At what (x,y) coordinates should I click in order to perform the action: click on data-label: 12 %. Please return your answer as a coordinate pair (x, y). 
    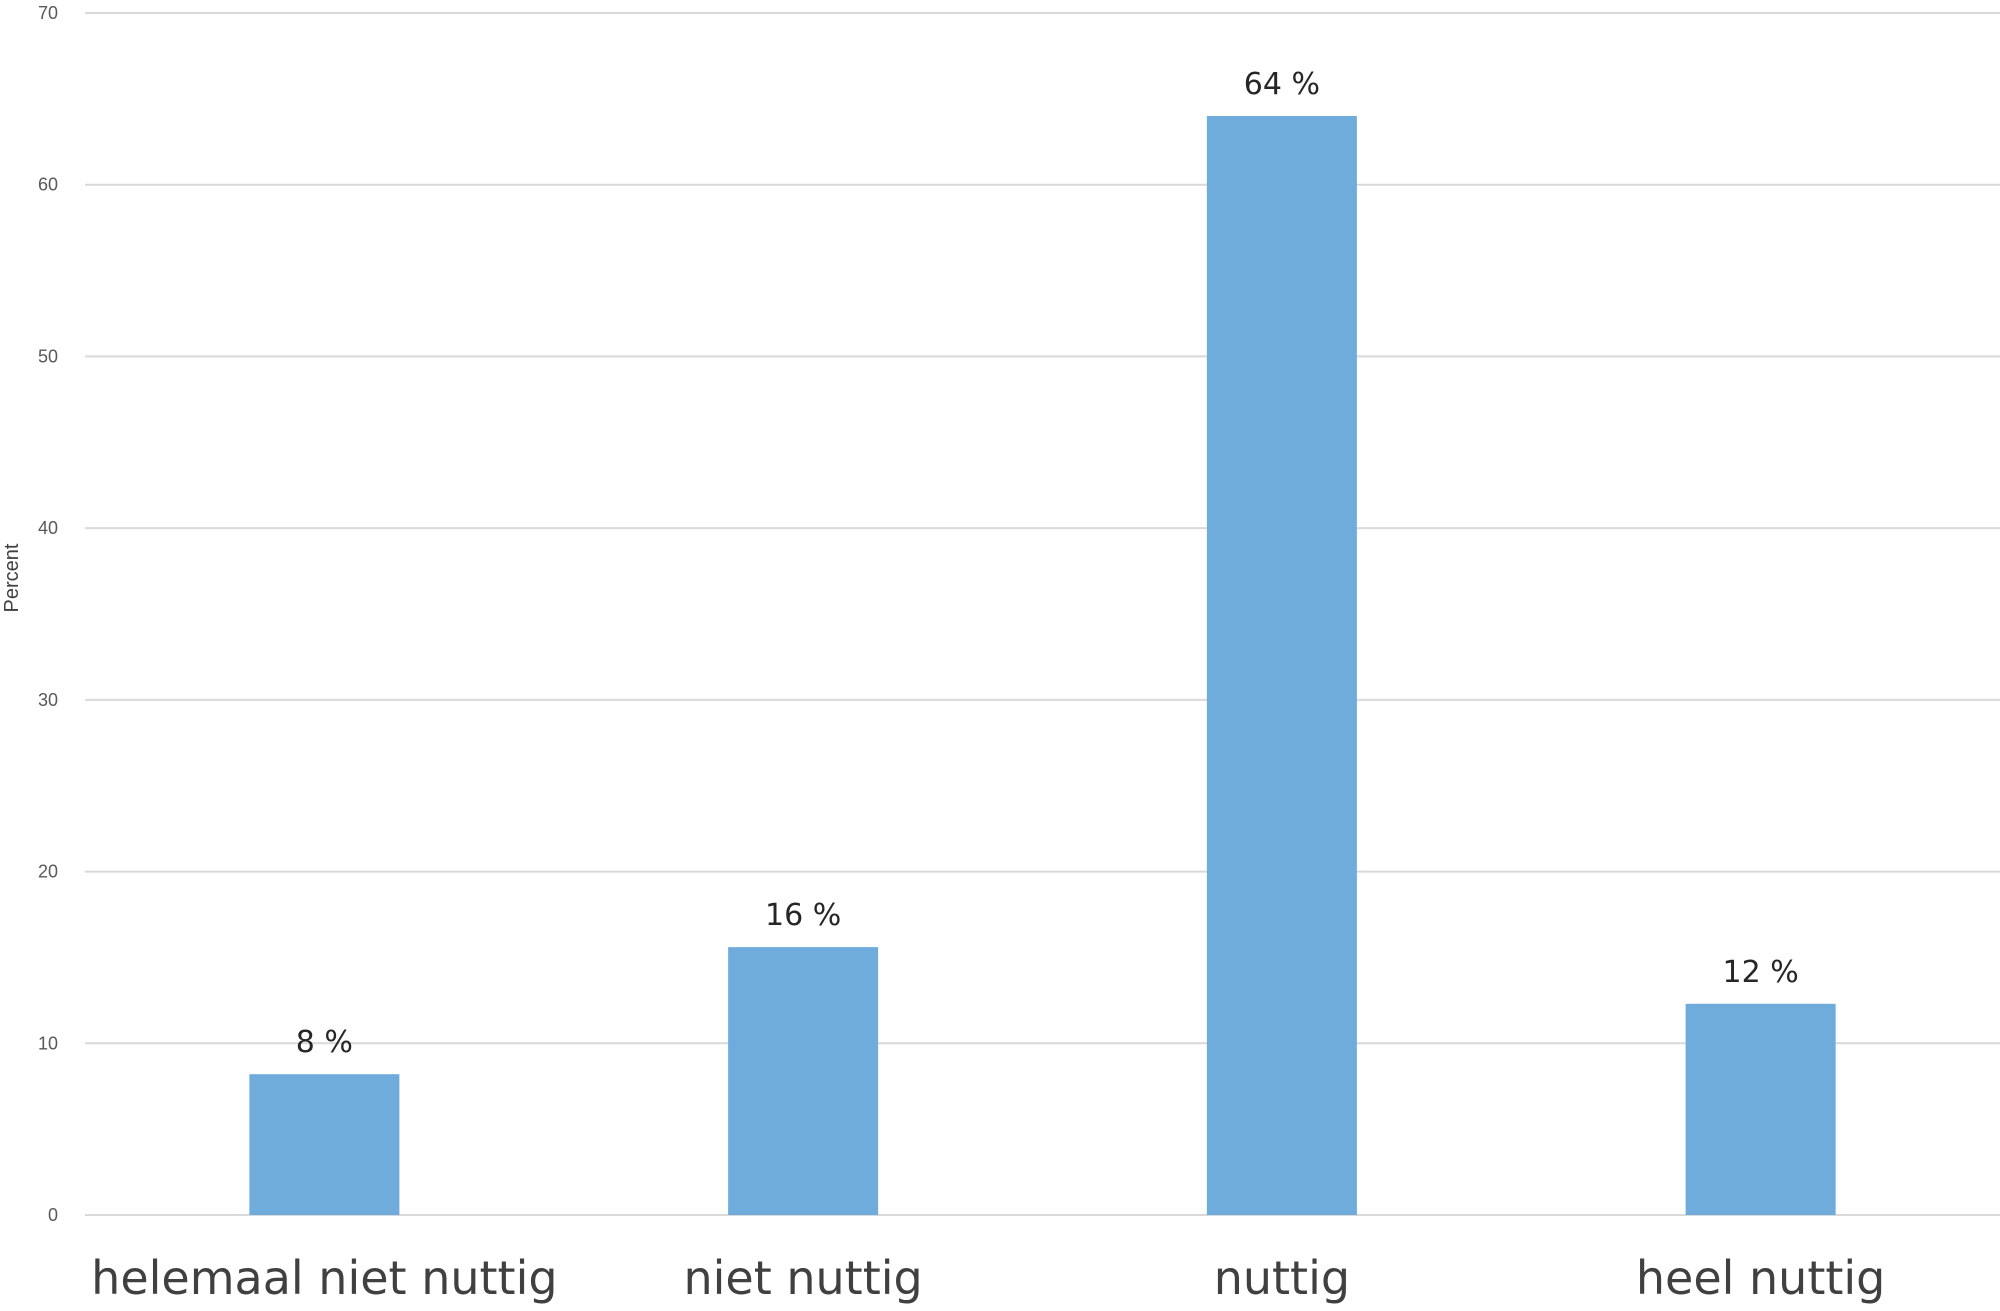
    Looking at the image, I should click on (1761, 972).